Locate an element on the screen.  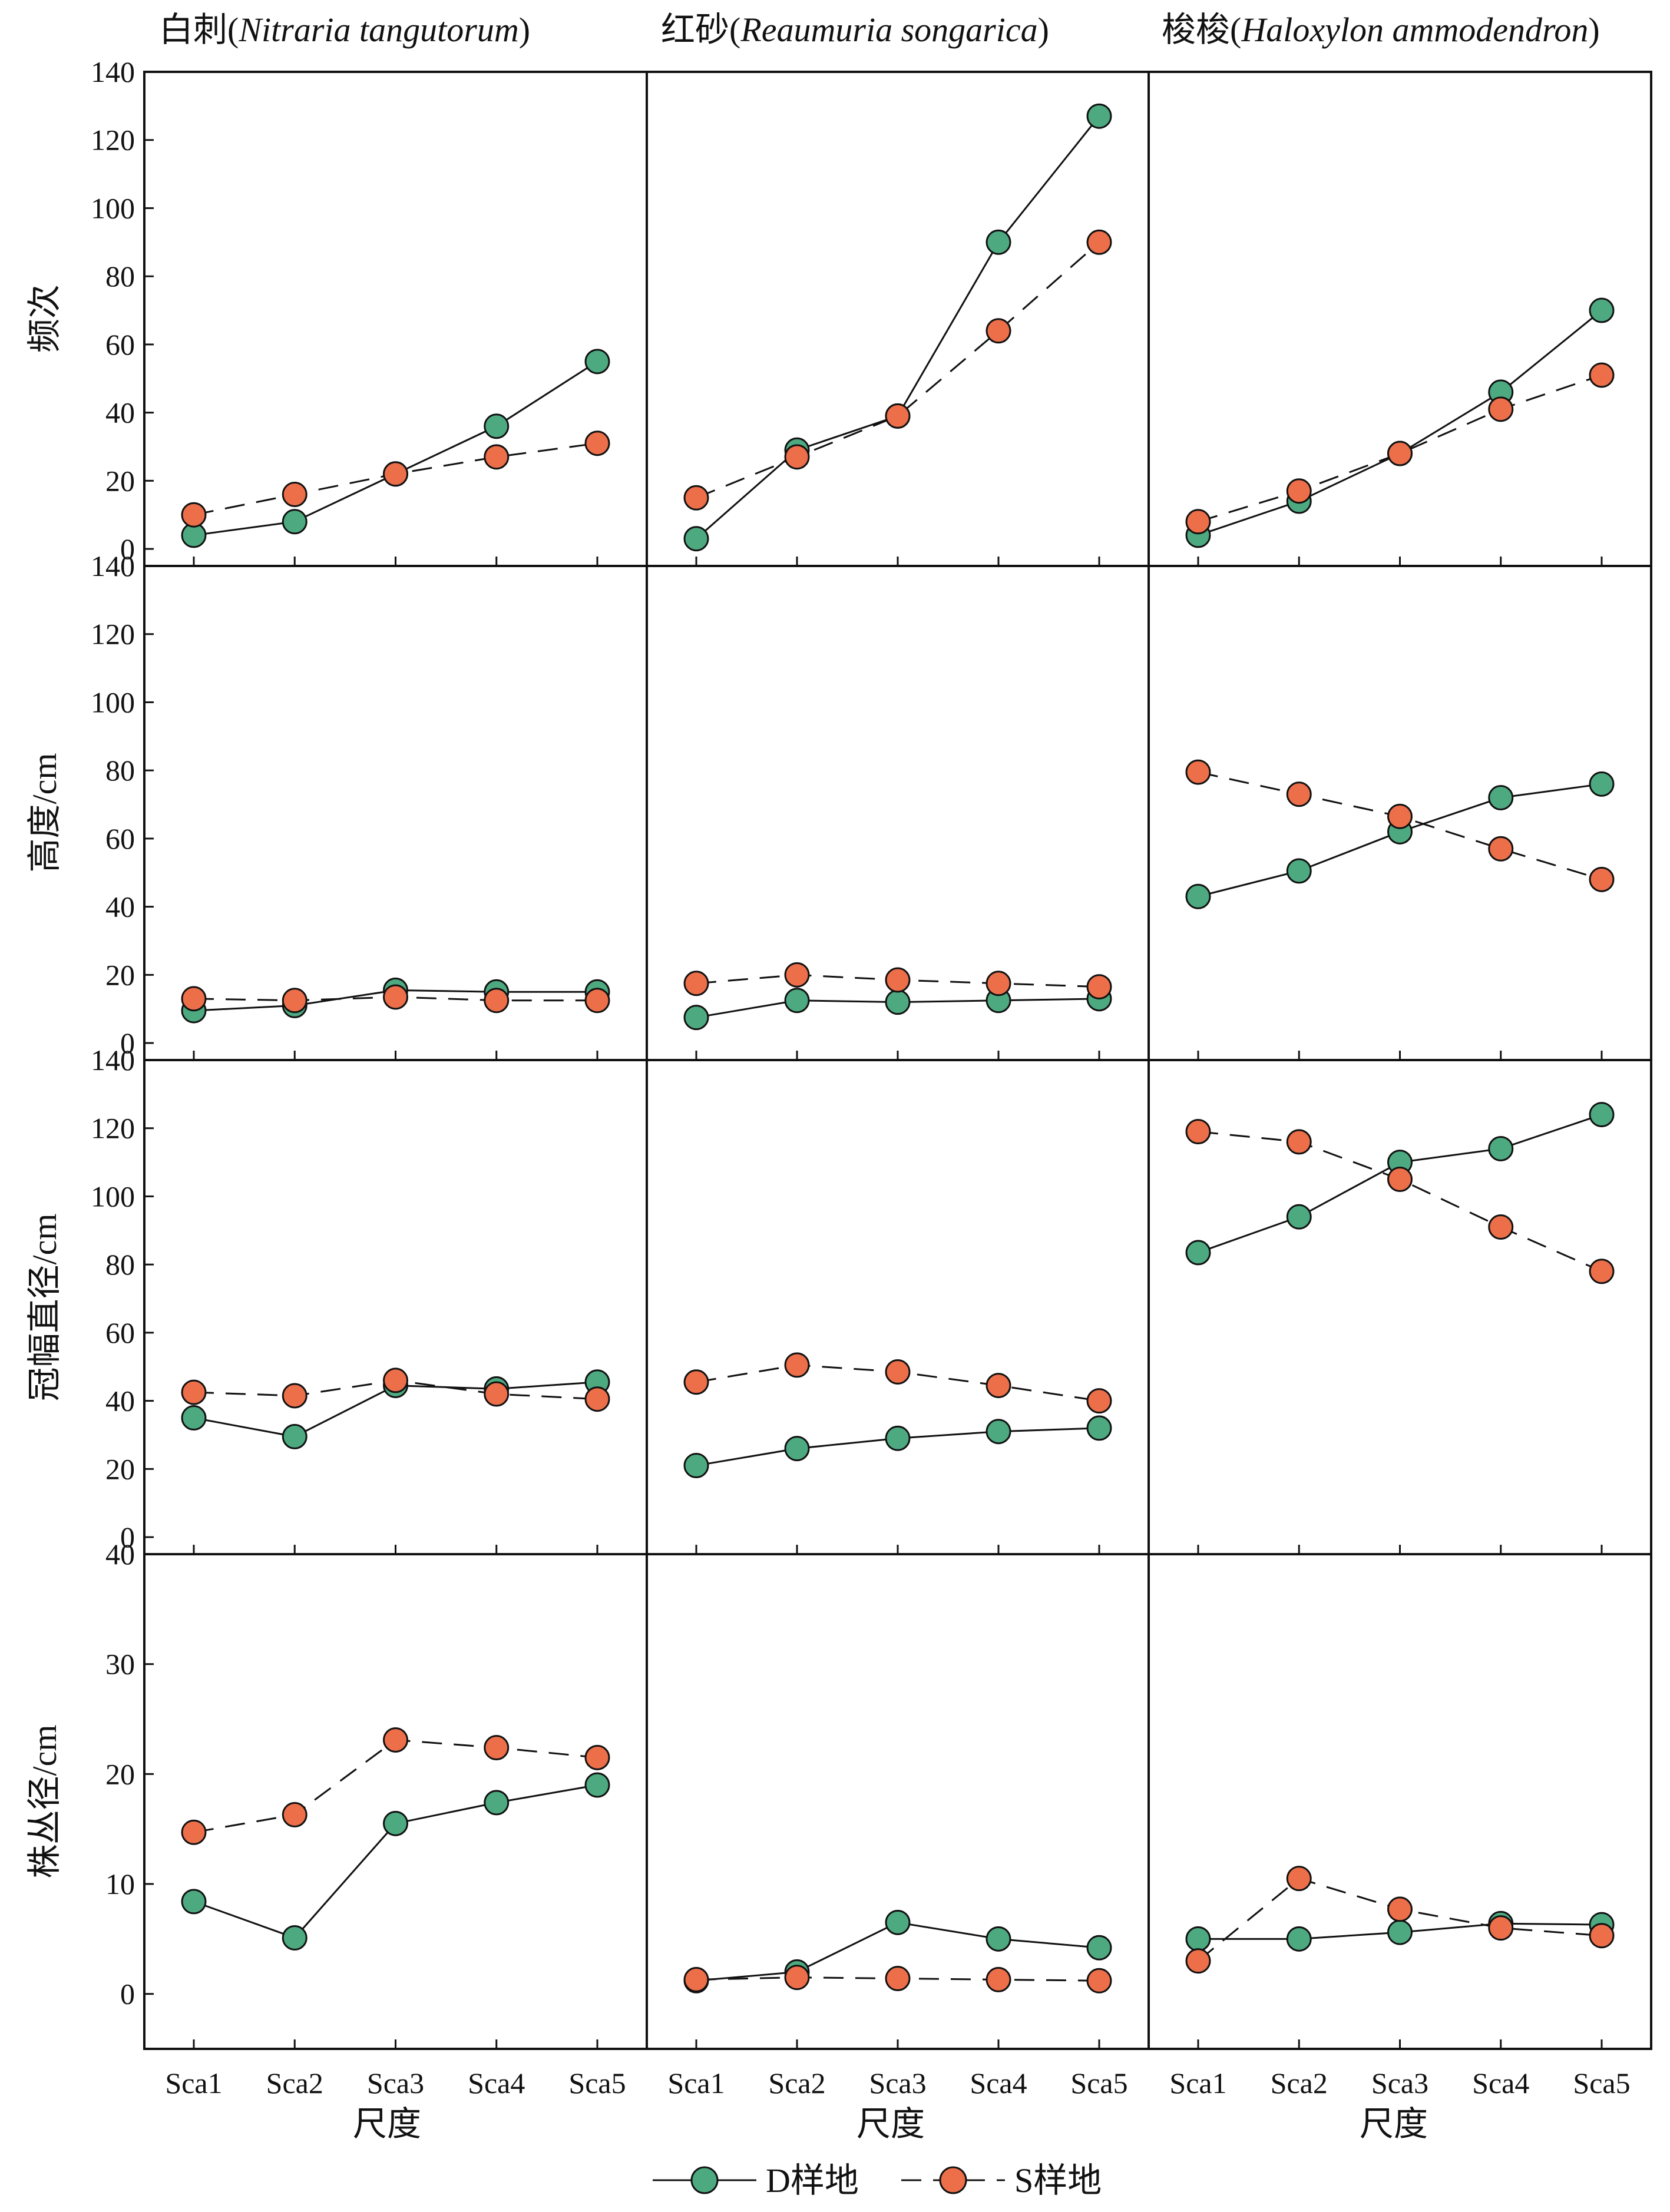
series-line-d-r0c1 is located at coordinates (898, 327).